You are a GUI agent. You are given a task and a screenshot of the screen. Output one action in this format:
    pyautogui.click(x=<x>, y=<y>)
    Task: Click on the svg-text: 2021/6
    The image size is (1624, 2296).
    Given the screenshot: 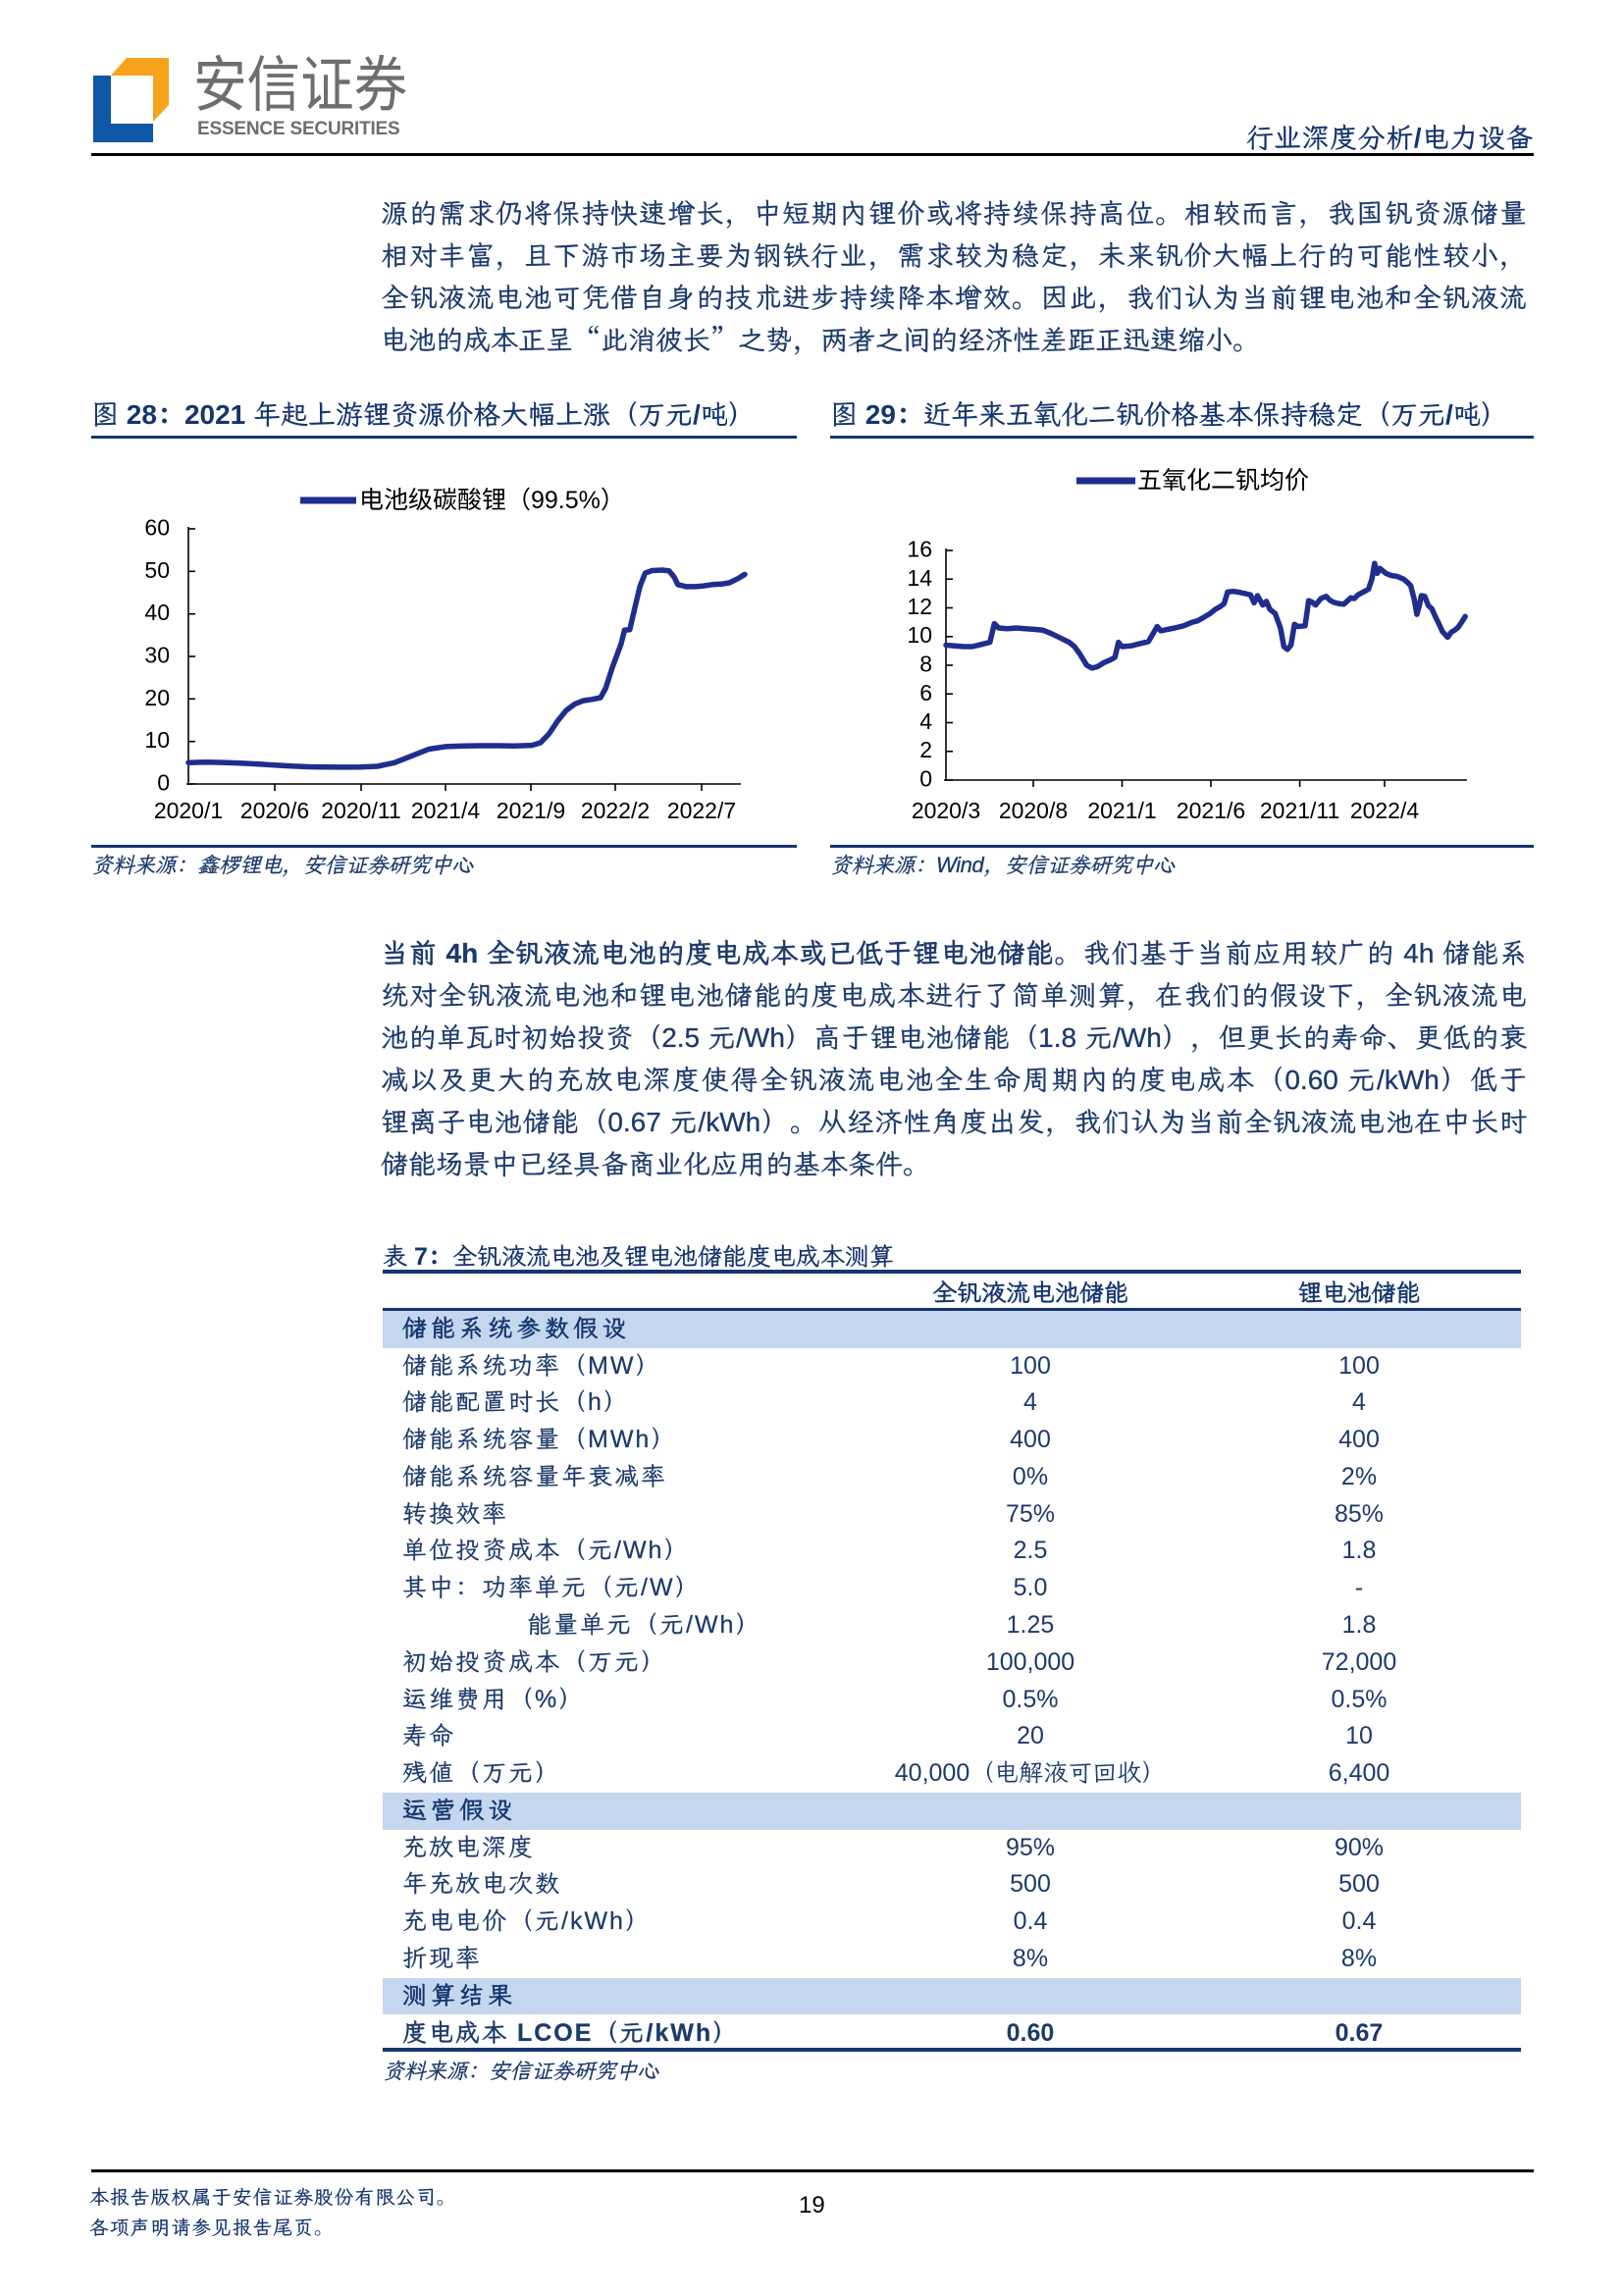 What is the action you would take?
    pyautogui.click(x=1211, y=810)
    